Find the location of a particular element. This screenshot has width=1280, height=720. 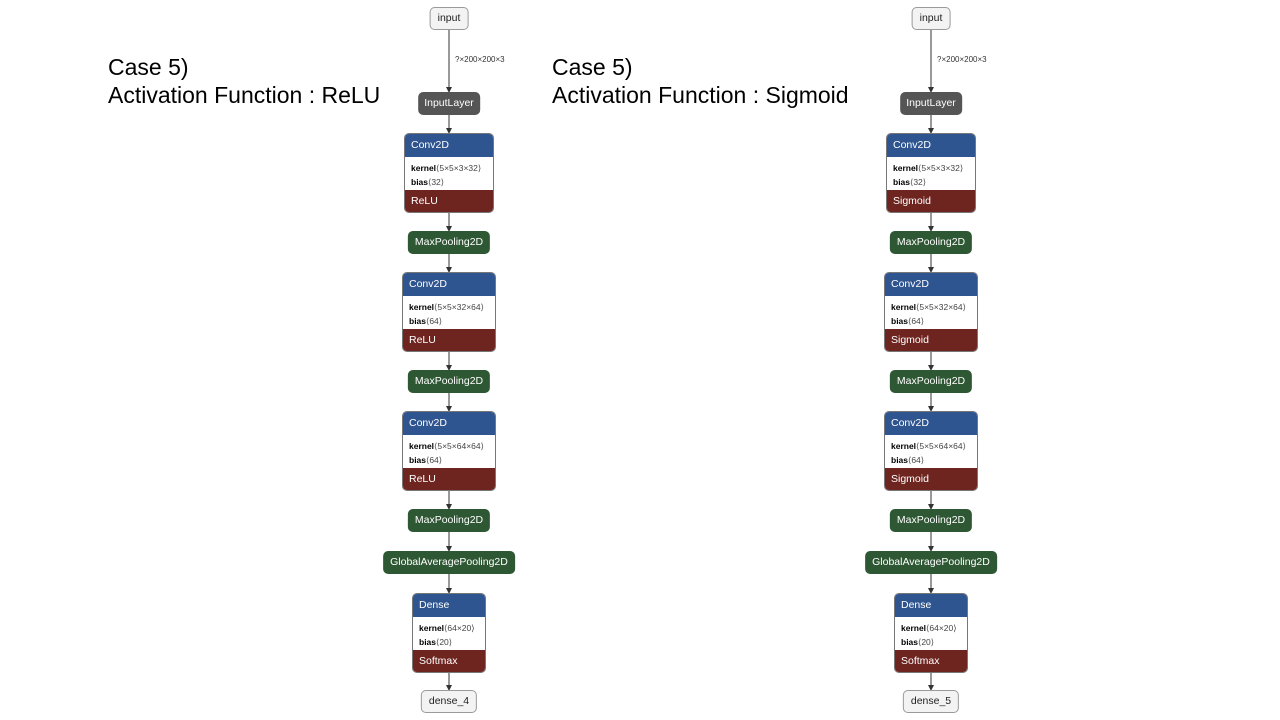

conv2d-node-1: Conv2D kernel⟨5×5×3×32⟩ bias⟨32⟩ Sigmoid is located at coordinates (931, 173).